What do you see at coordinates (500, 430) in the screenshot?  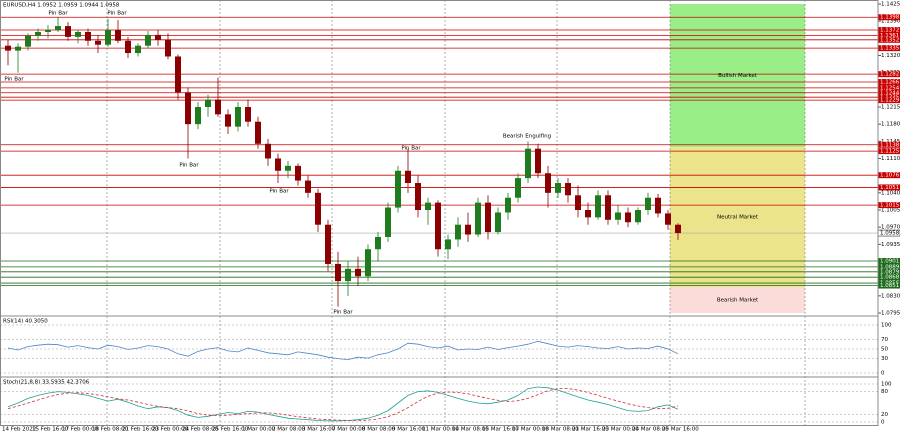 I see `x-tick-label: 15 Mar 16:00` at bounding box center [500, 430].